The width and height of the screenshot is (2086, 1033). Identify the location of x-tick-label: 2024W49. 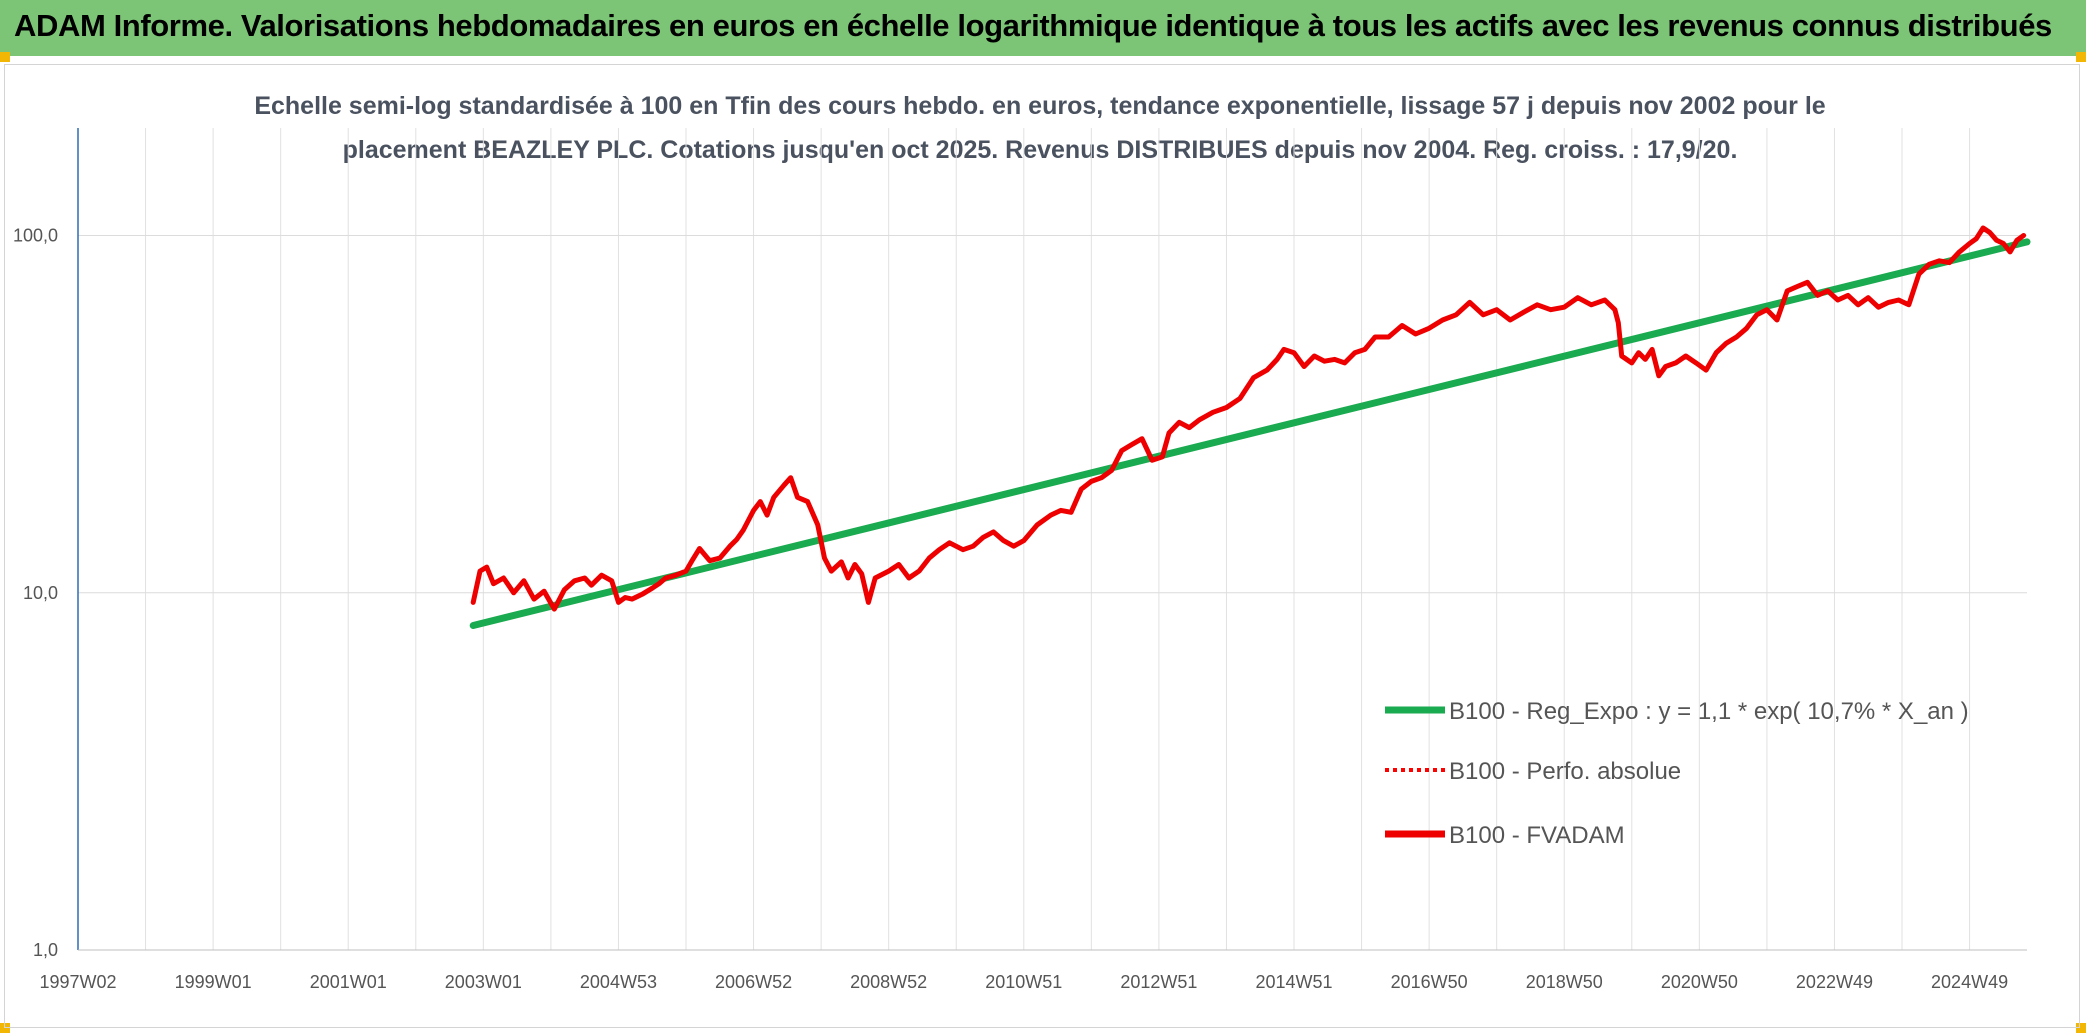
(1969, 982).